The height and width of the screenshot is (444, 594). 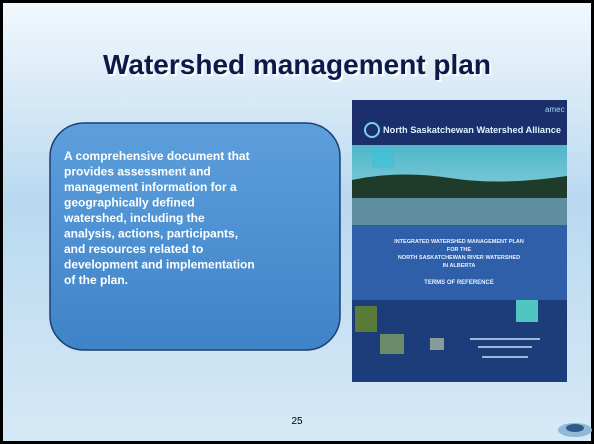 What do you see at coordinates (459, 211) in the screenshot?
I see `cover-photo-water` at bounding box center [459, 211].